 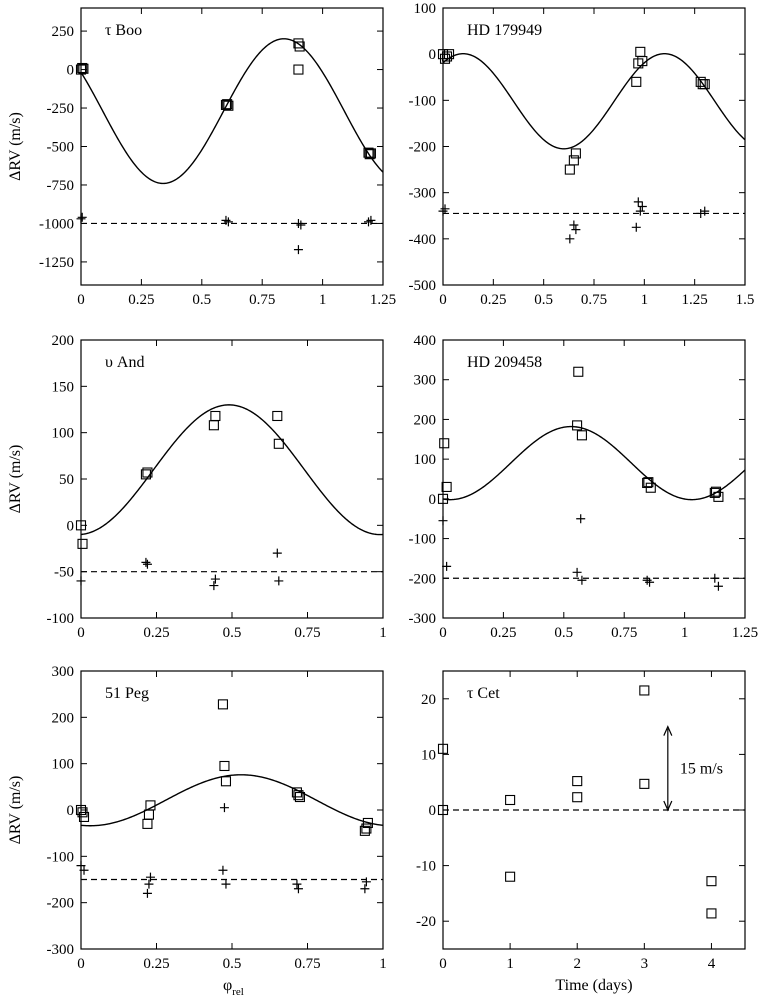 I want to click on y-axis-label-top: ΔRV (m/s), so click(x=15, y=146).